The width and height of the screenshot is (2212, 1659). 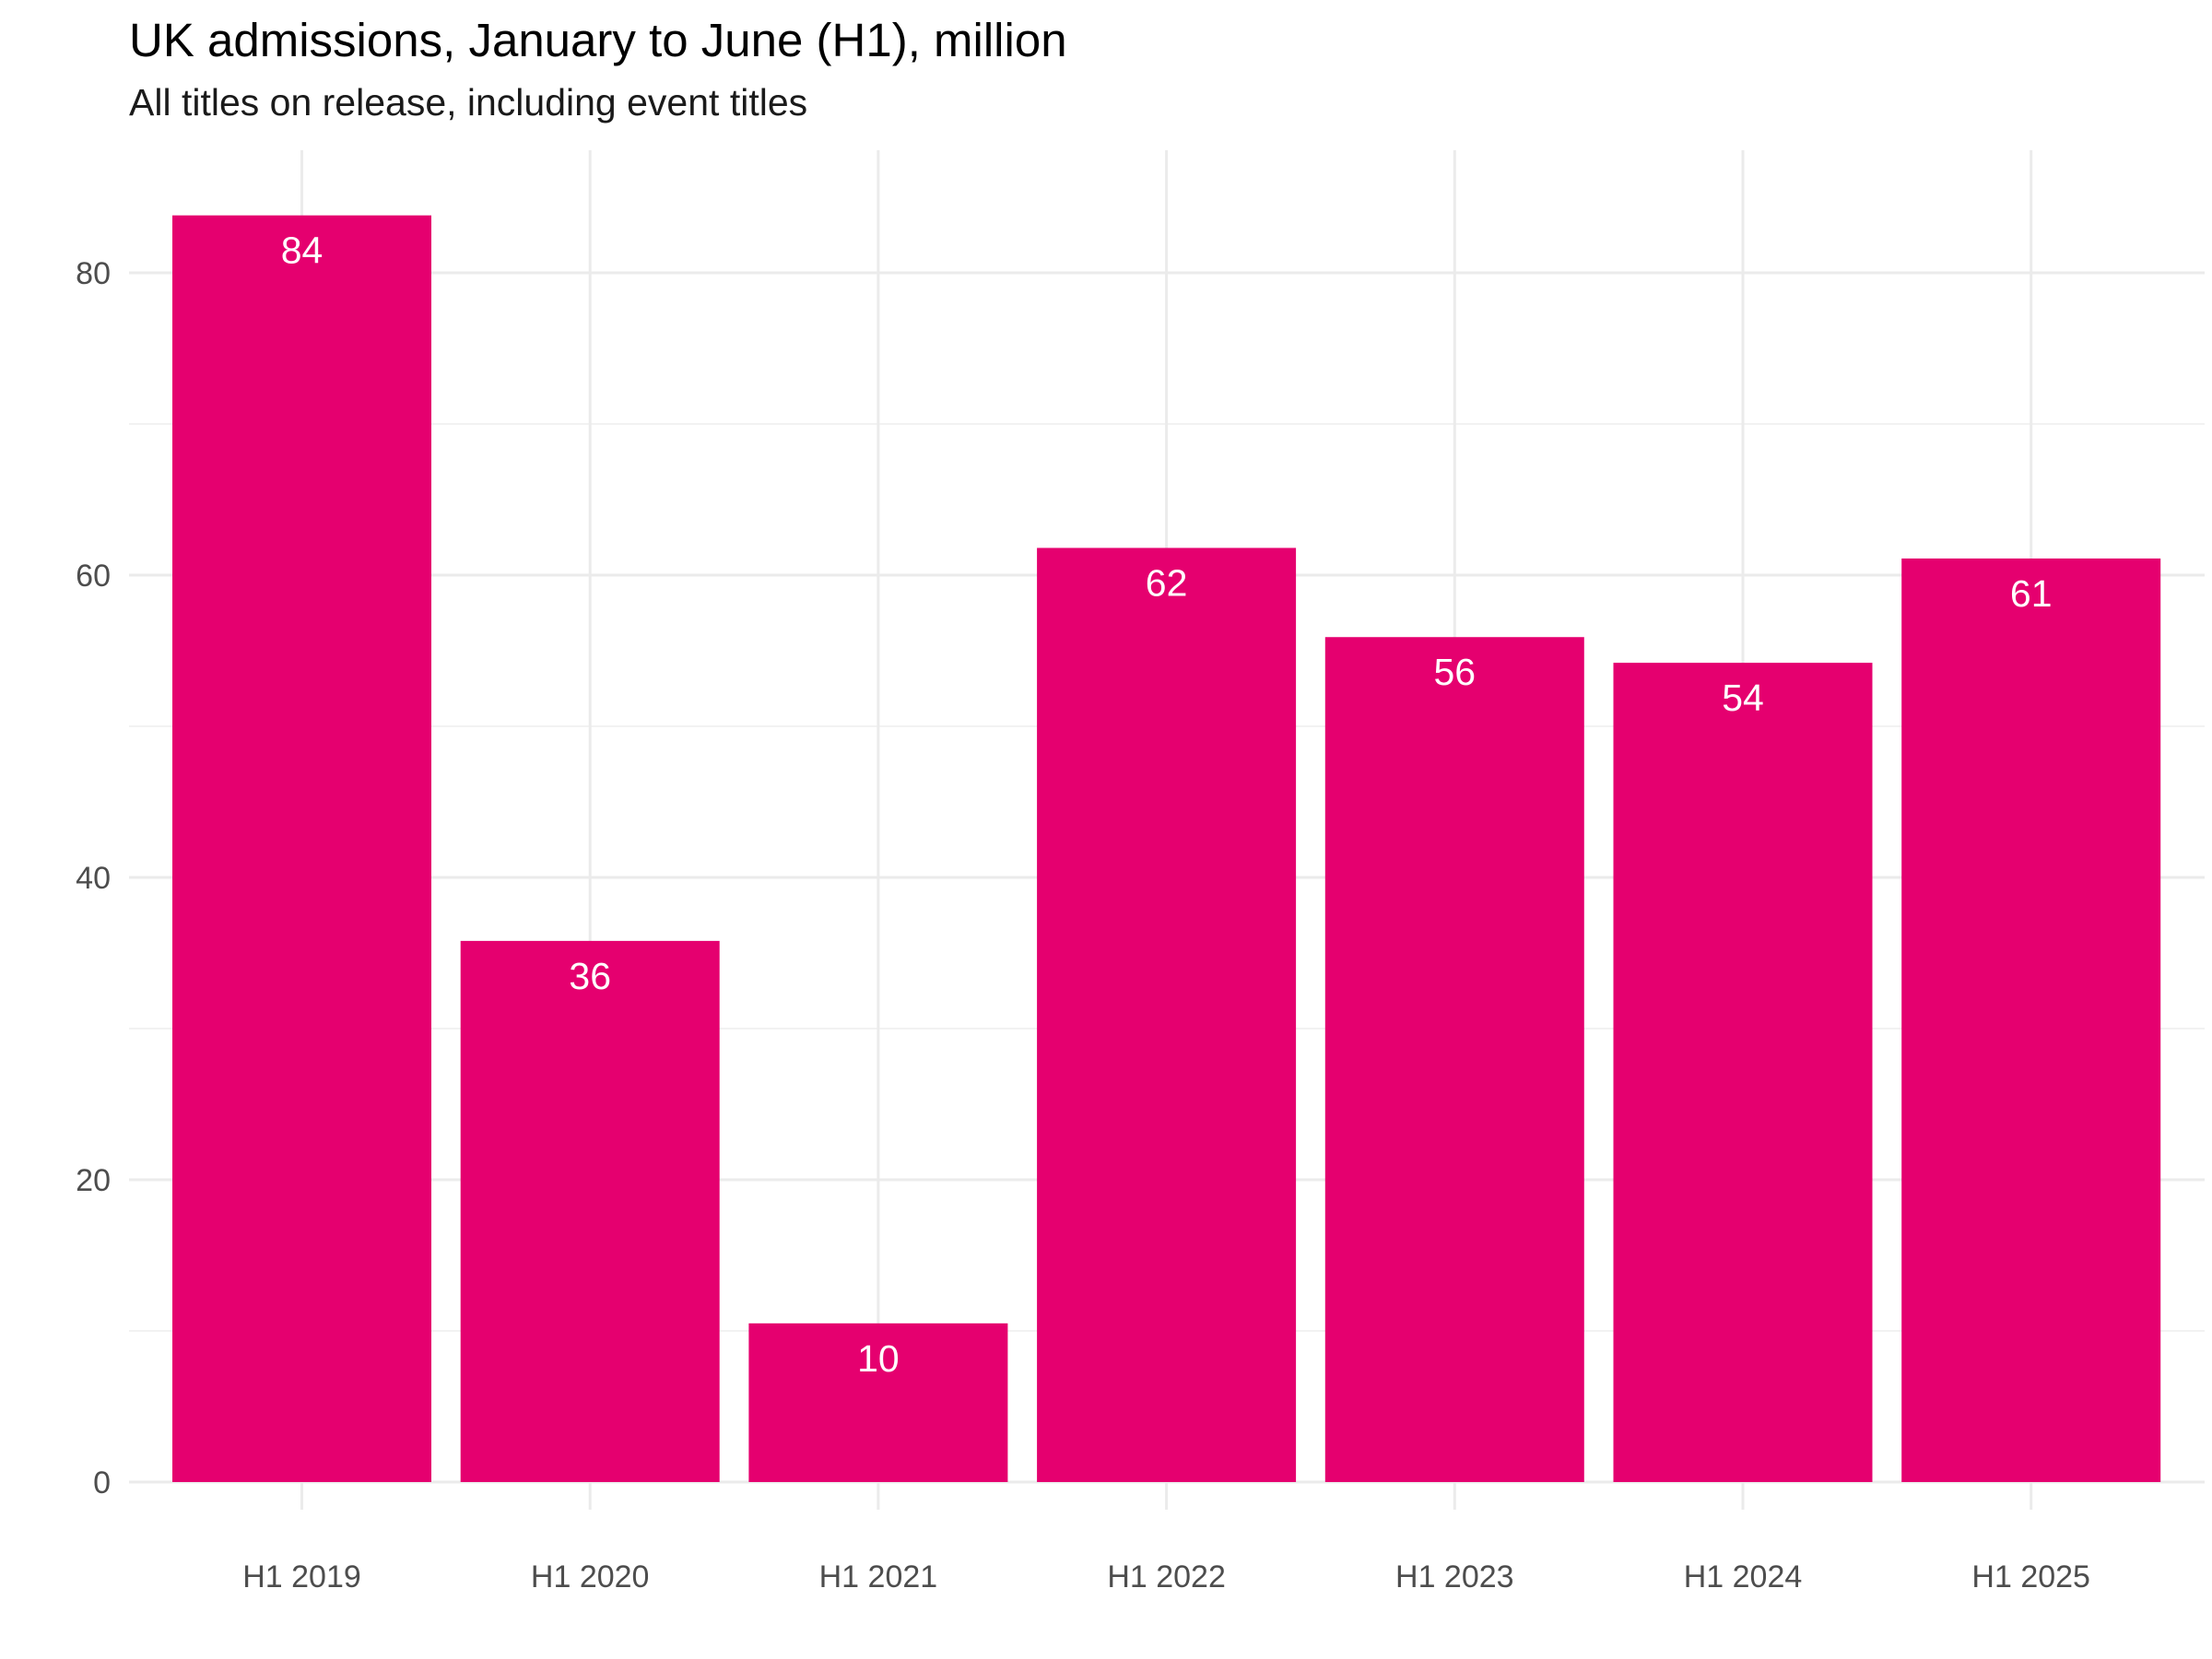 I want to click on x-tick-label: H1 2024, so click(x=1743, y=1576).